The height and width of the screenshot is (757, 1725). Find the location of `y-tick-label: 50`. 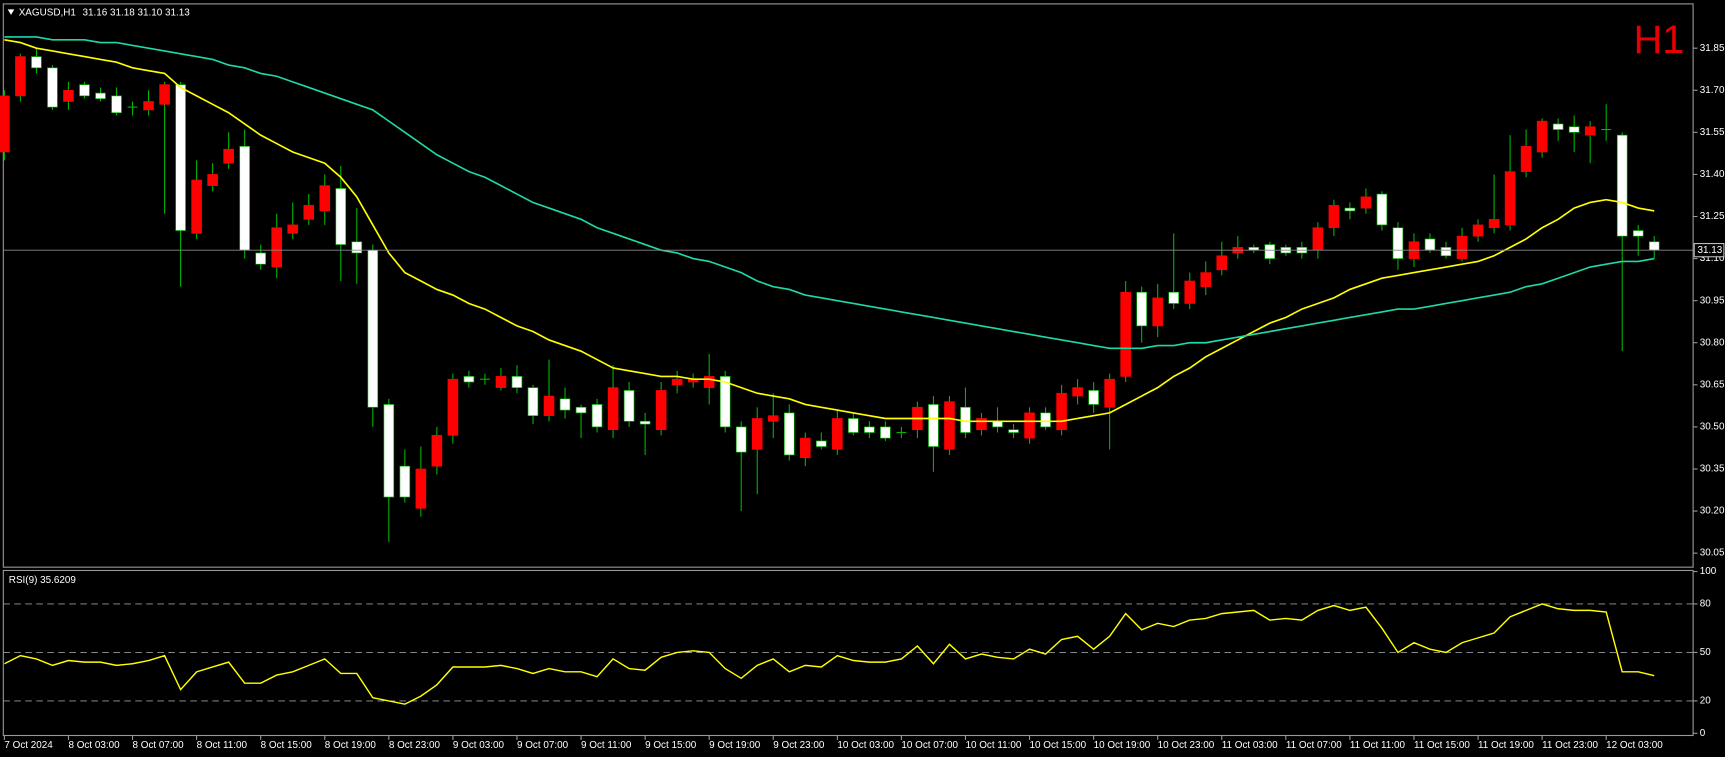

y-tick-label: 50 is located at coordinates (1706, 652).